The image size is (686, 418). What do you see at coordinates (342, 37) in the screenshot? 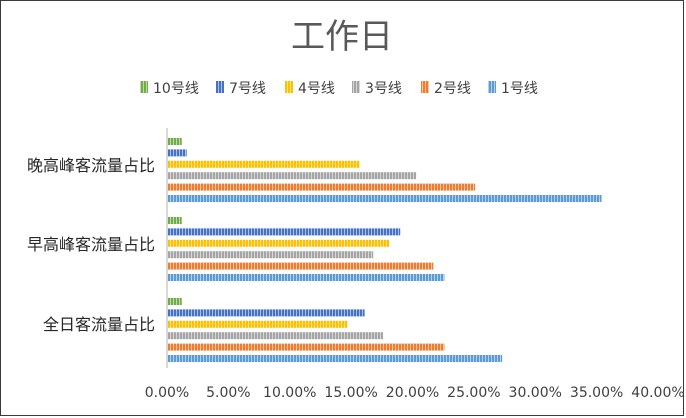
I see `chart-title: 工作日` at bounding box center [342, 37].